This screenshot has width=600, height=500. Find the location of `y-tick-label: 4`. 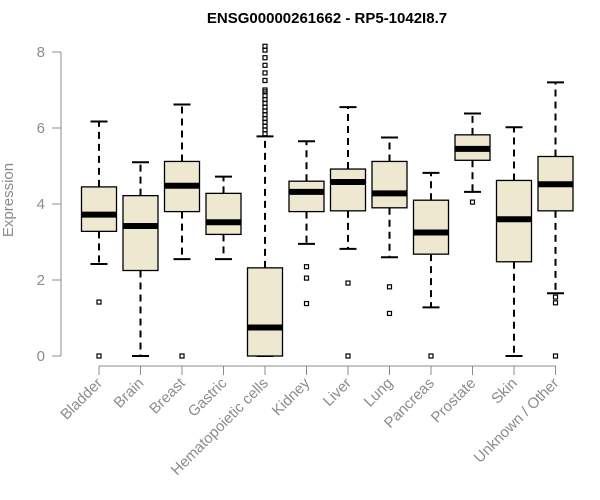

y-tick-label: 4 is located at coordinates (41, 204).